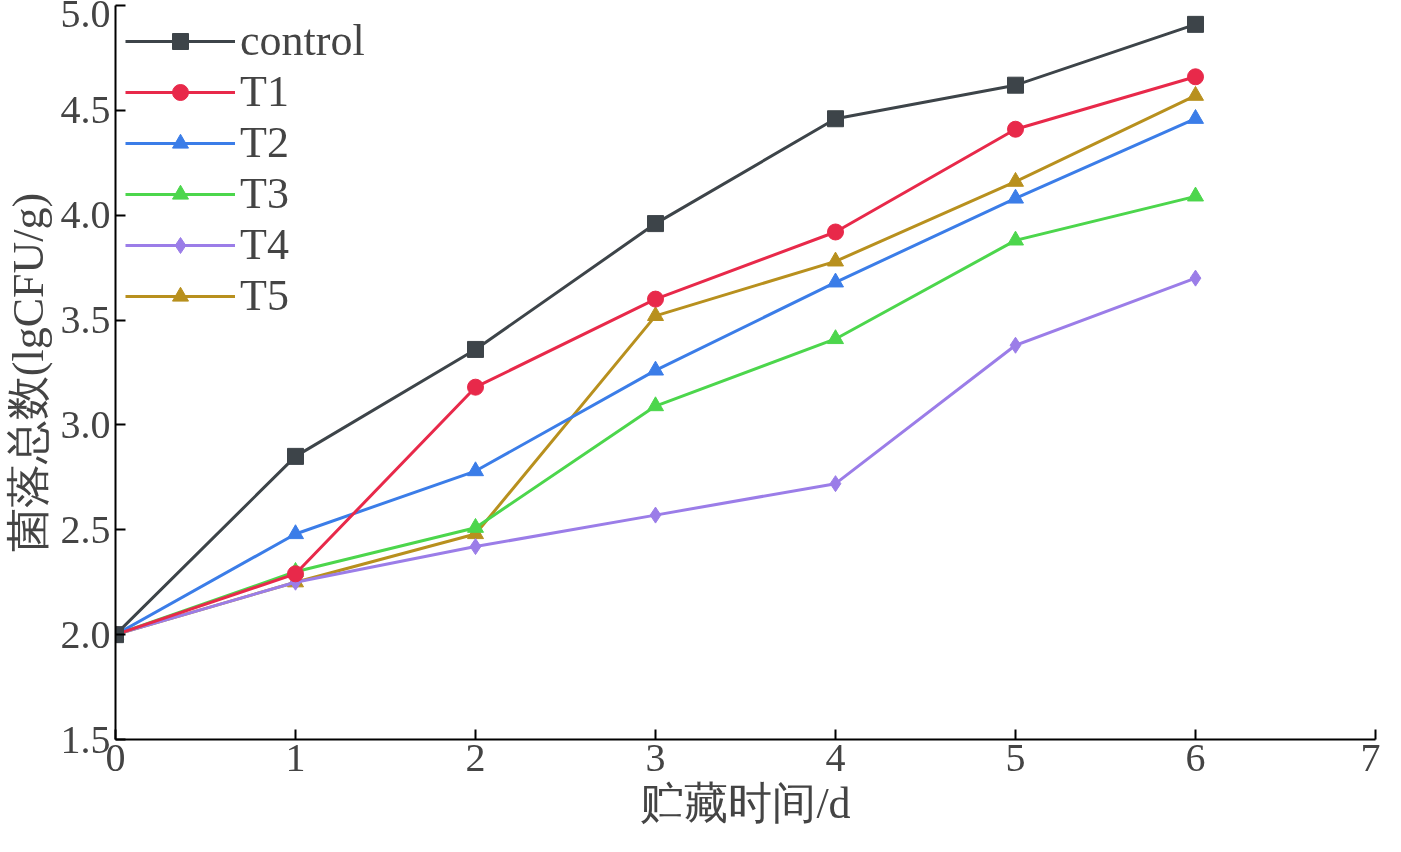 The width and height of the screenshot is (1401, 852). Describe the element at coordinates (1015, 757) in the screenshot. I see `x-tick-label: 5` at that location.